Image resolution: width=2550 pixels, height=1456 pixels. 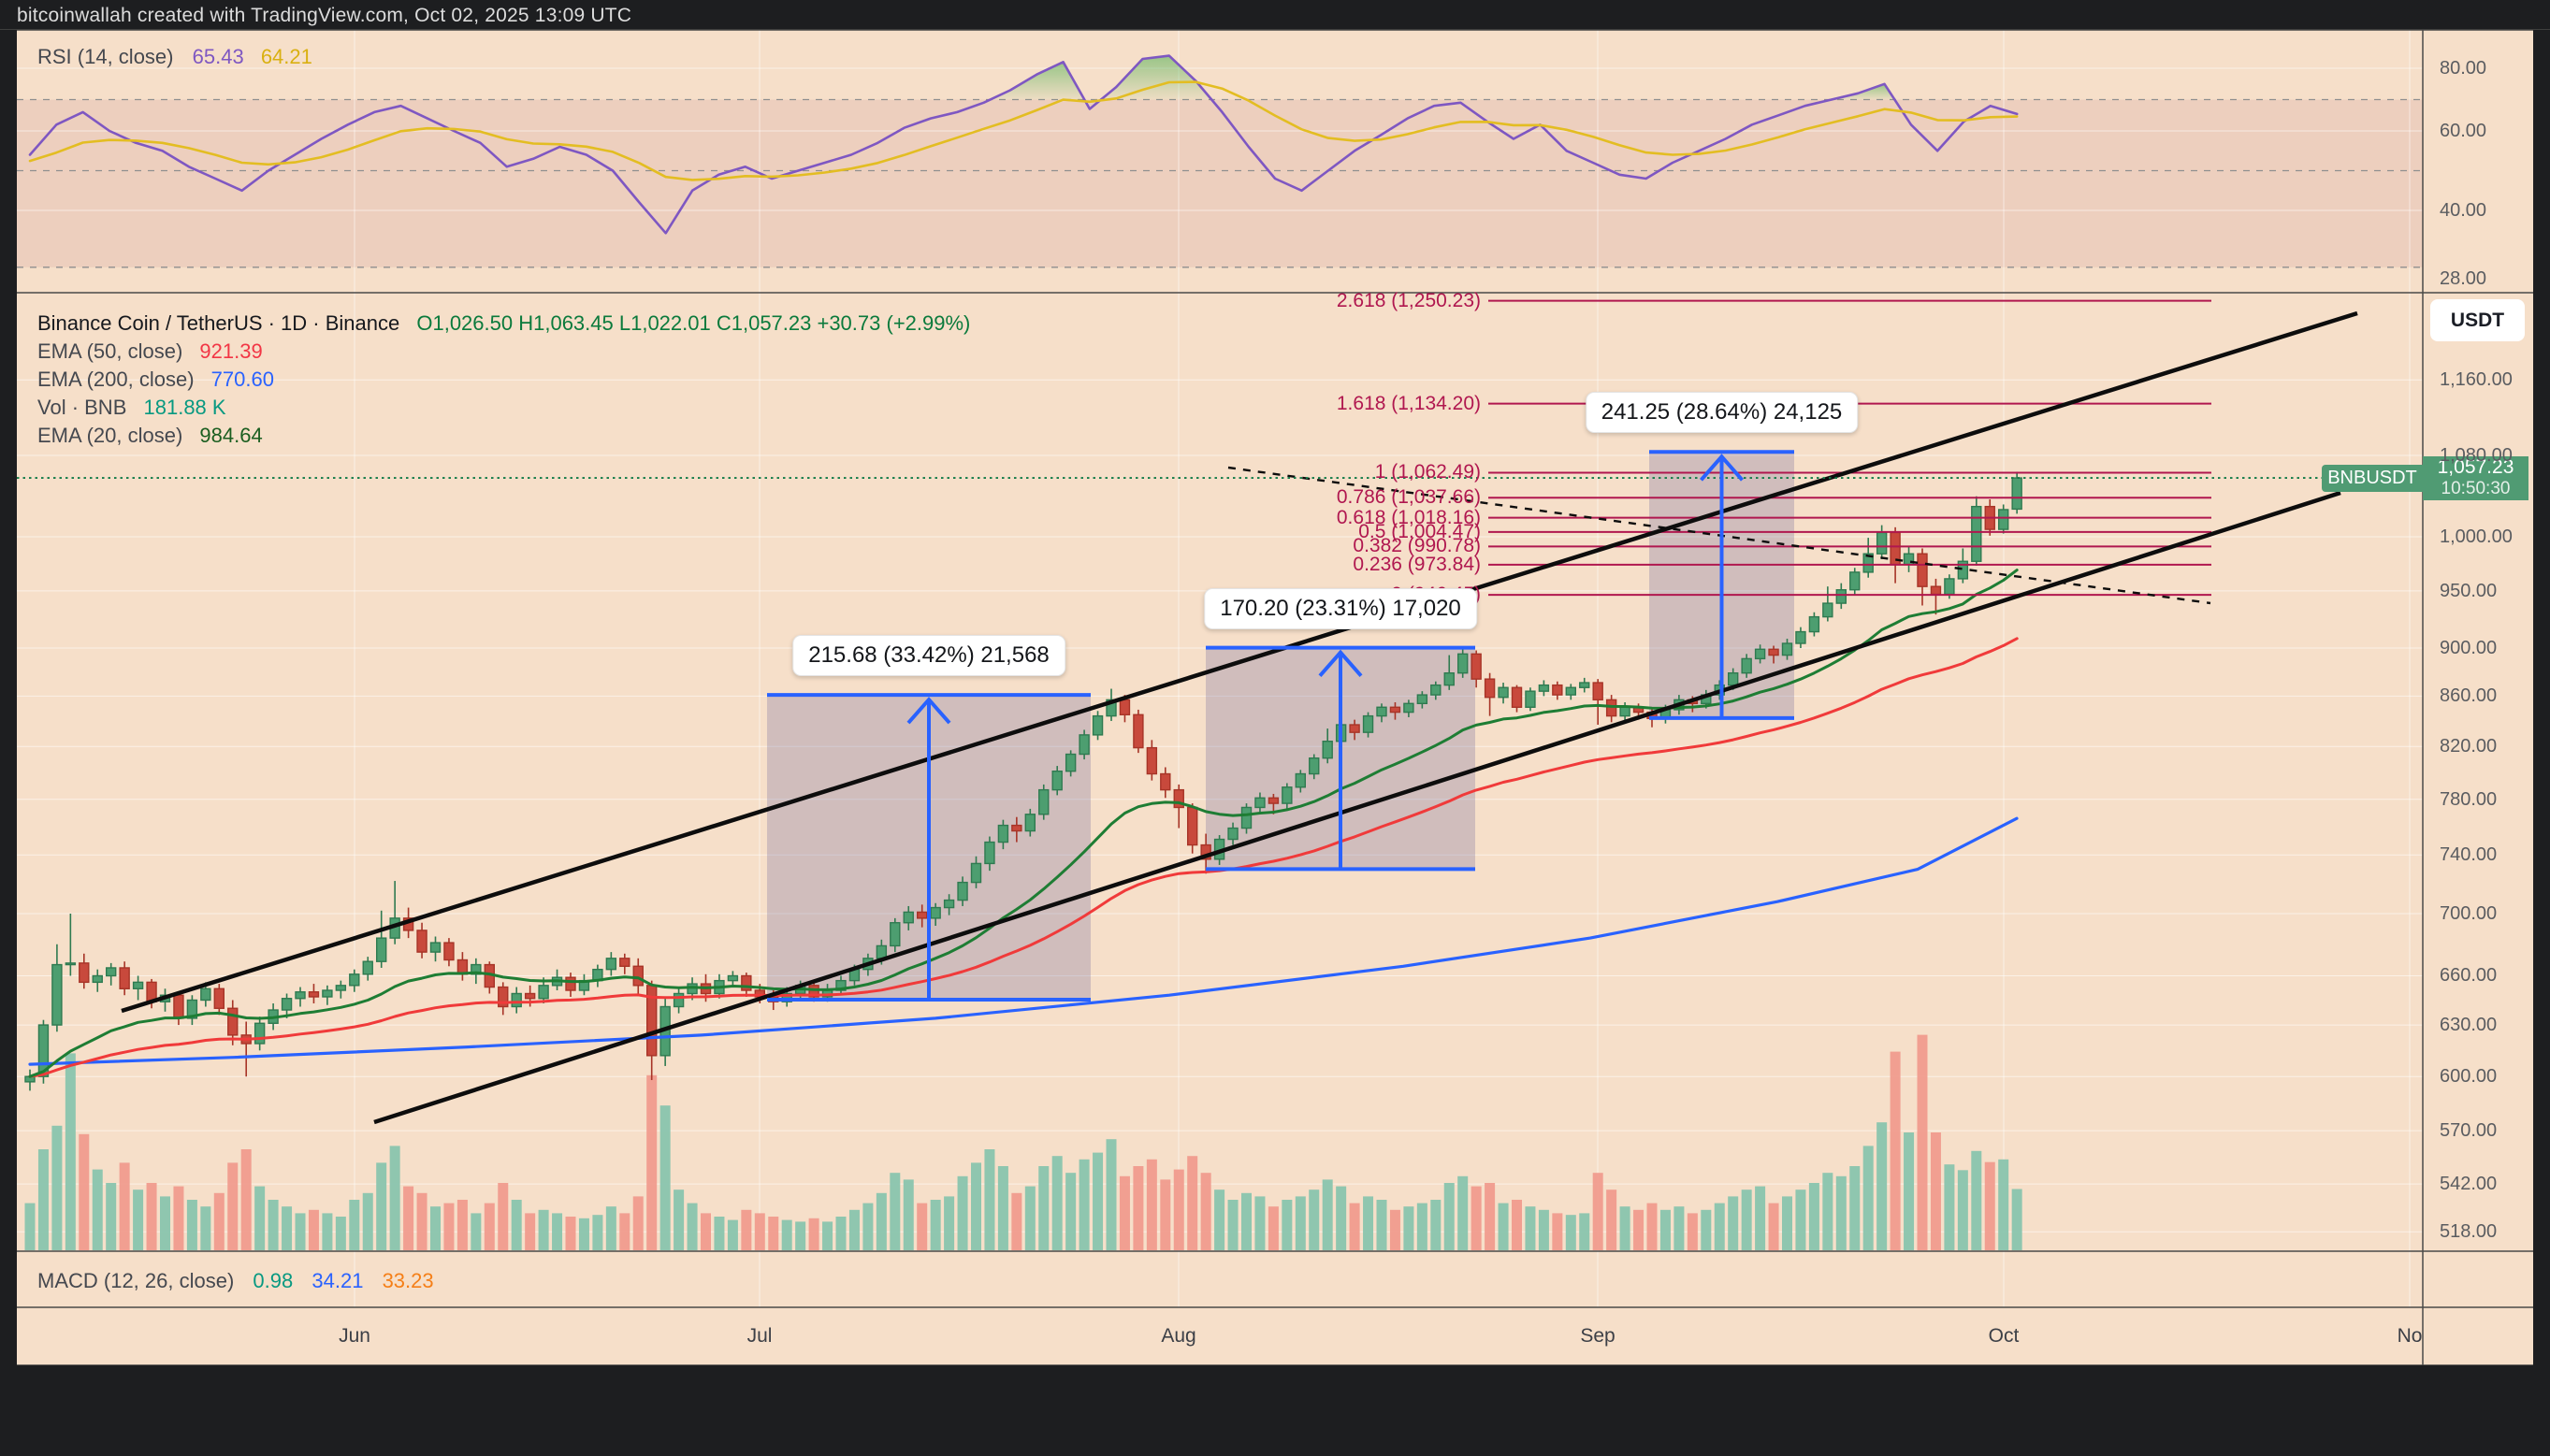 What do you see at coordinates (2469, 746) in the screenshot?
I see `price-axis-label: 820.00` at bounding box center [2469, 746].